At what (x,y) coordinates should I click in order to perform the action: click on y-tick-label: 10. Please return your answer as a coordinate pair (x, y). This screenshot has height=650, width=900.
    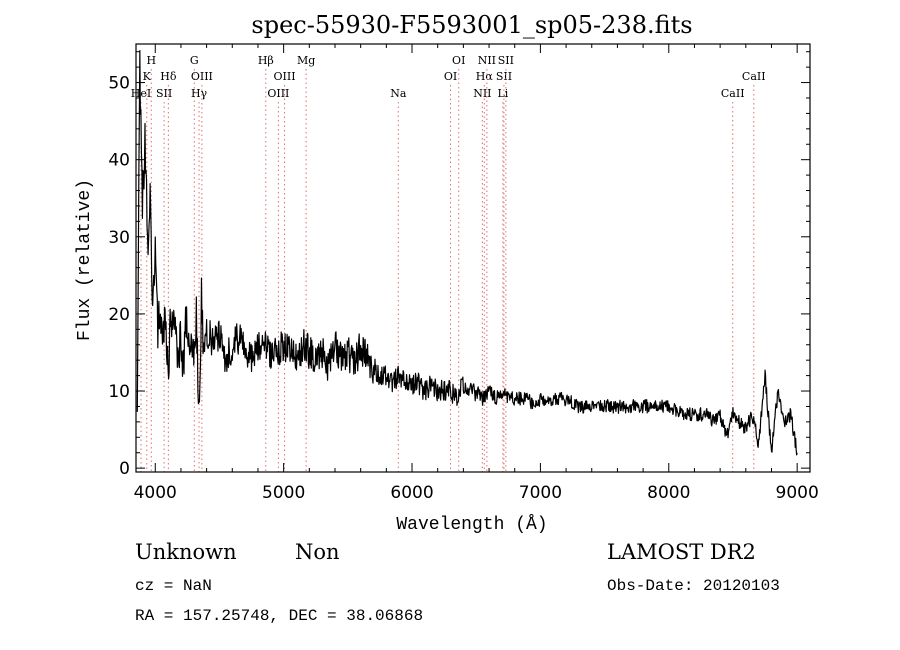
    Looking at the image, I should click on (119, 392).